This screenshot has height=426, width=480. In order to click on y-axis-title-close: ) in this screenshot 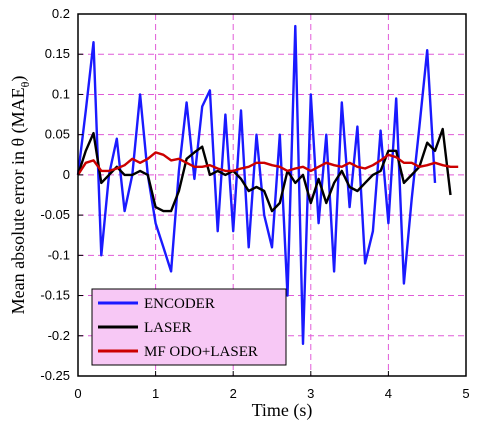, I will do `click(18, 79)`.